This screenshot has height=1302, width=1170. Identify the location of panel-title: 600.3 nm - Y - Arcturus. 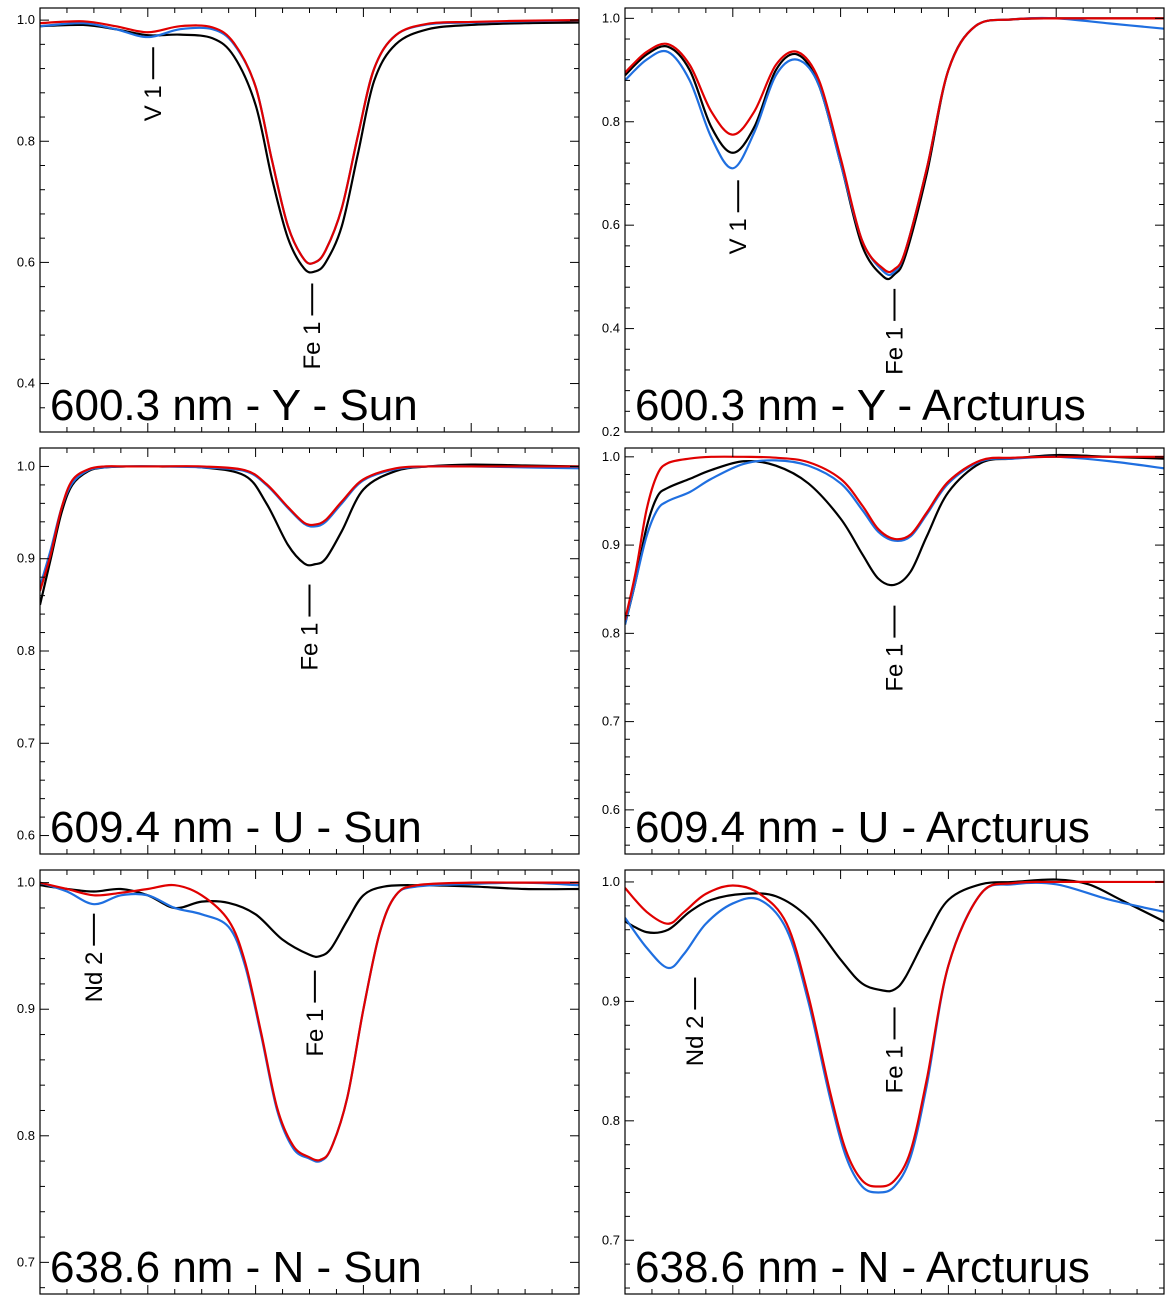
(860, 405).